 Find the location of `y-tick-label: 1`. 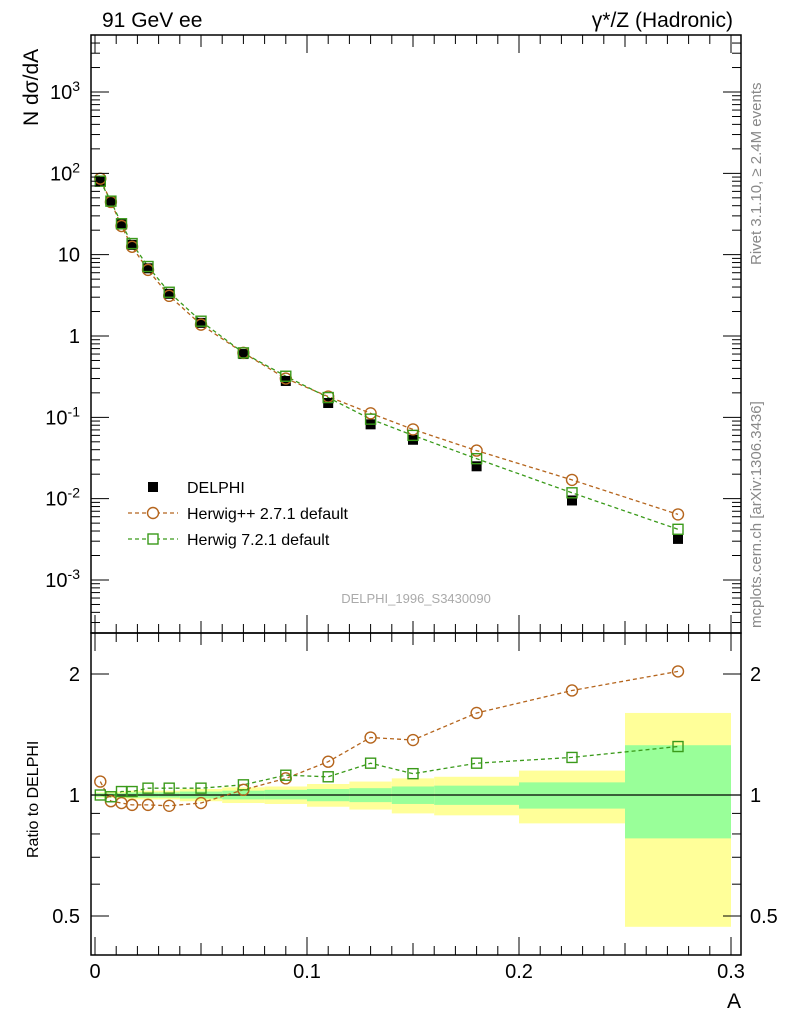

y-tick-label: 1 is located at coordinates (74, 337).